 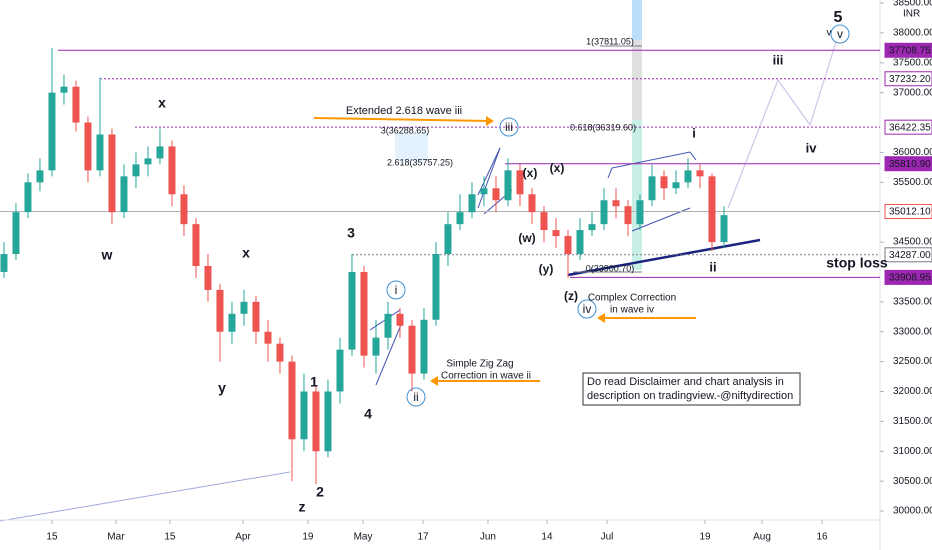 I want to click on x-tick-label: Aug, so click(x=762, y=537).